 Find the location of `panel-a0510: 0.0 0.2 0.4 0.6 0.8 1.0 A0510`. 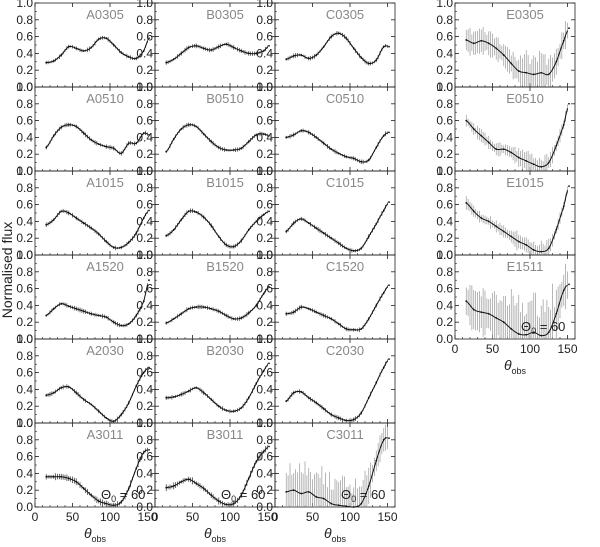

panel-a0510: 0.0 0.2 0.4 0.6 0.8 1.0 A0510 is located at coordinates (86, 129).